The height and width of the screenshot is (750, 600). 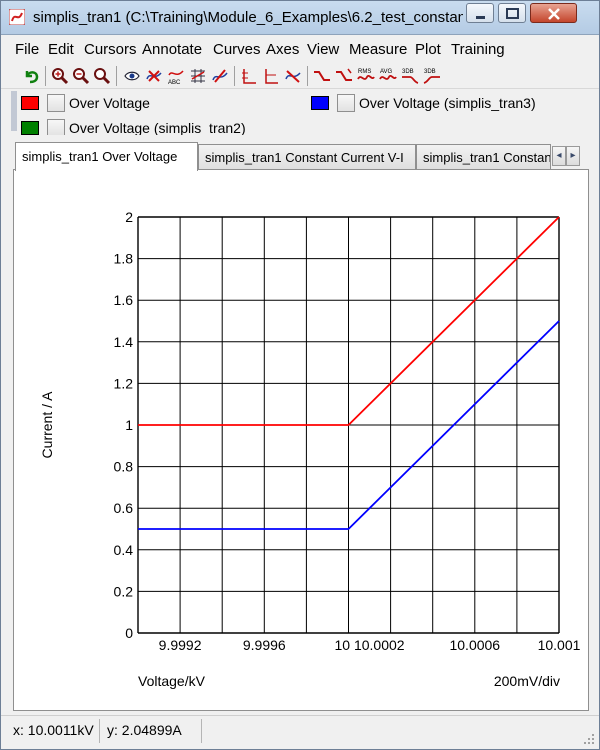 I want to click on tab-constant: simplis_tran1 Constant, so click(x=483, y=157).